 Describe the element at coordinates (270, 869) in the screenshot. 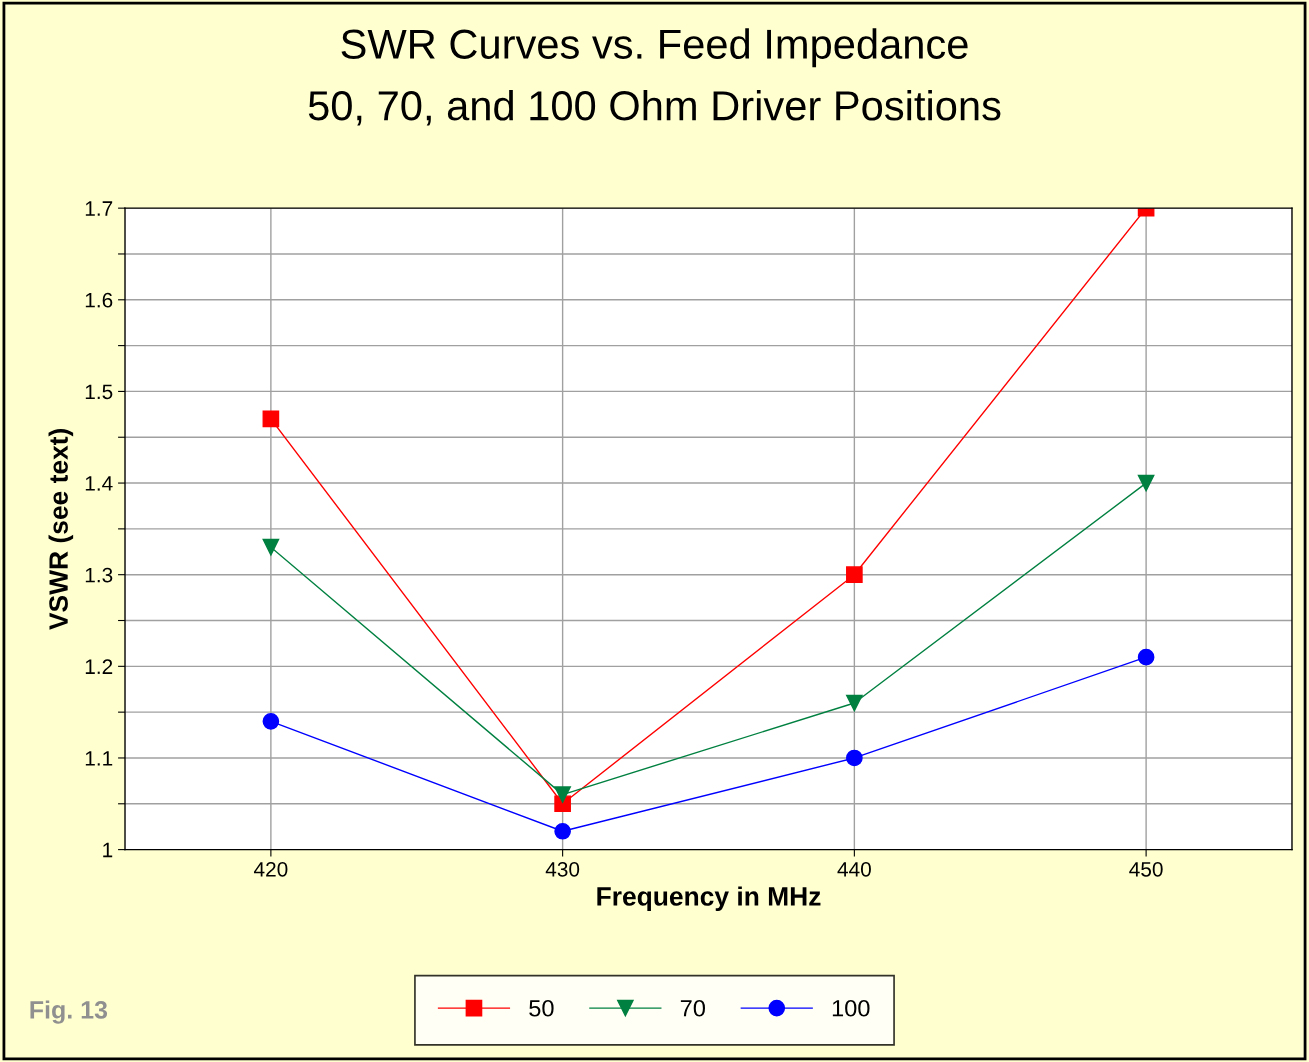

I see `x-tick-label: 420` at that location.